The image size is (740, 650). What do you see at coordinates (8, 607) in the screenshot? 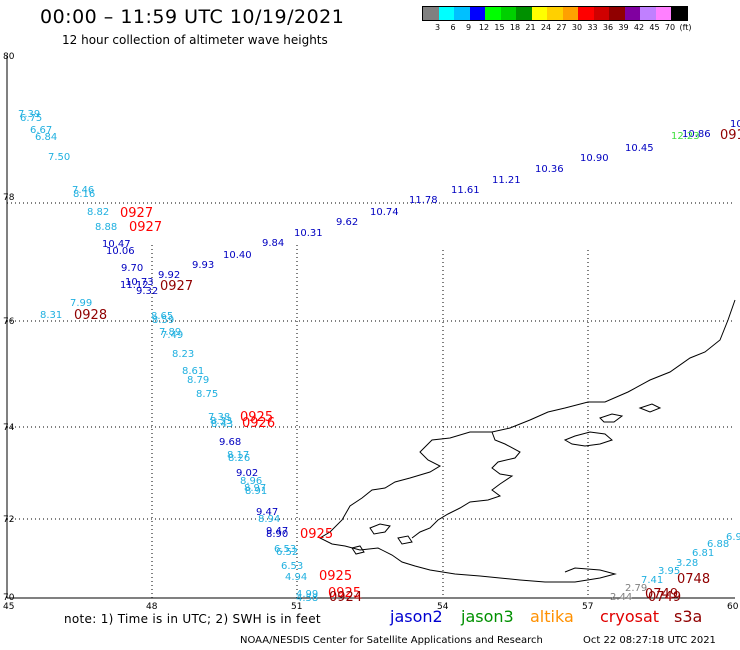
I see `lon-label-45: 45` at bounding box center [8, 607].